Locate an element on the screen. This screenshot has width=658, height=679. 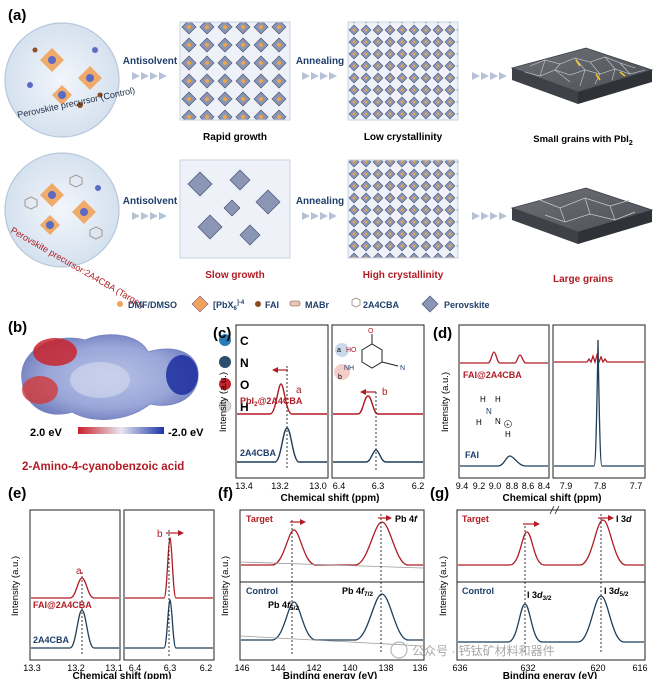
trace-g-target is located at coordinates (551, 542).